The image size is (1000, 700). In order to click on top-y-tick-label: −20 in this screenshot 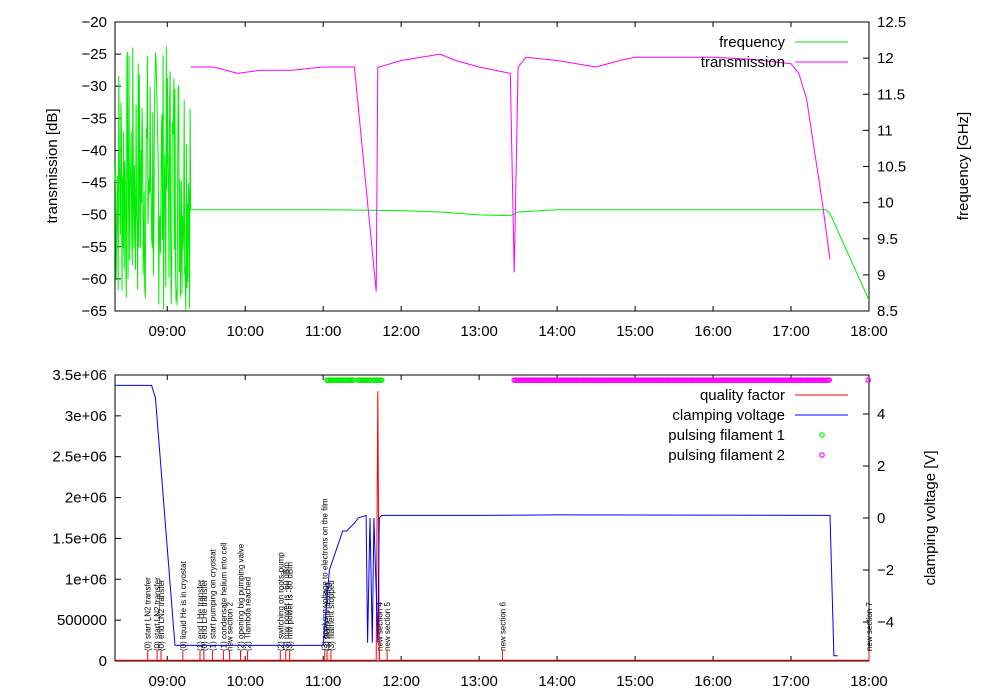, I will do `click(94, 22)`.